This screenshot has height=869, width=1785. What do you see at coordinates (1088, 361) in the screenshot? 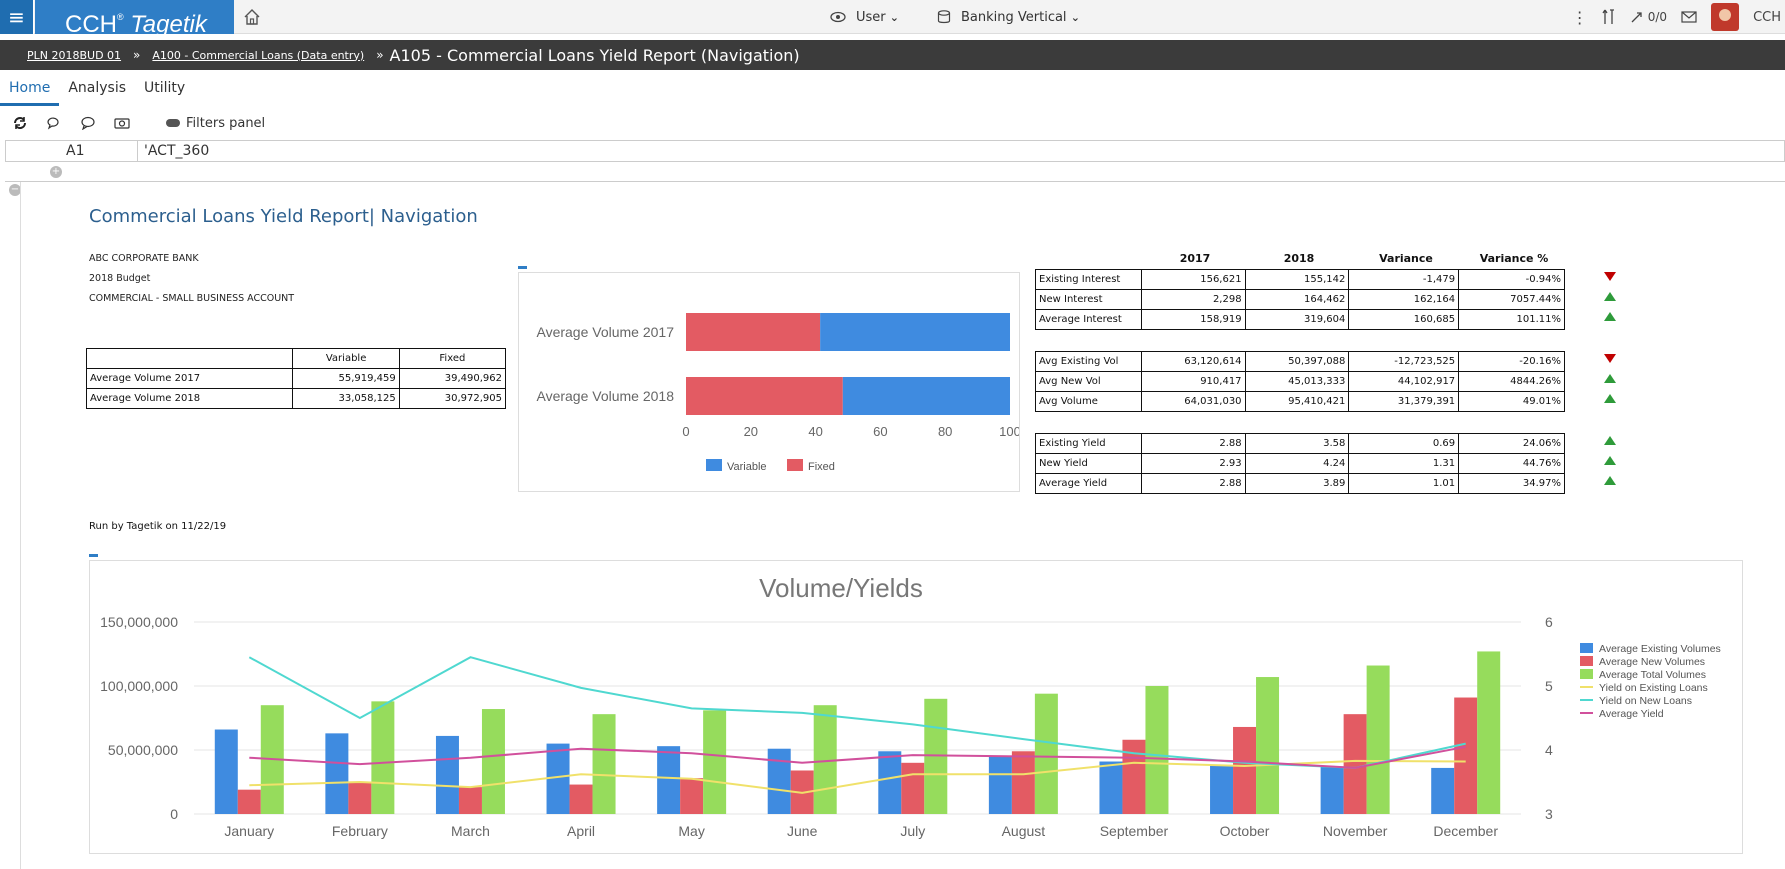
I see `row-label: Avg Existing Vol` at bounding box center [1088, 361].